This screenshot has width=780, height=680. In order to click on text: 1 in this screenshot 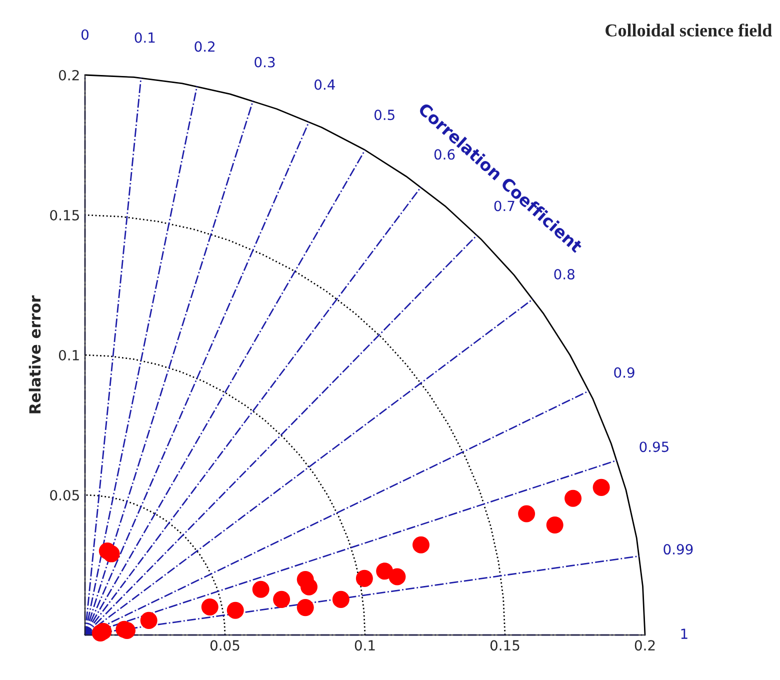, I will do `click(684, 633)`.